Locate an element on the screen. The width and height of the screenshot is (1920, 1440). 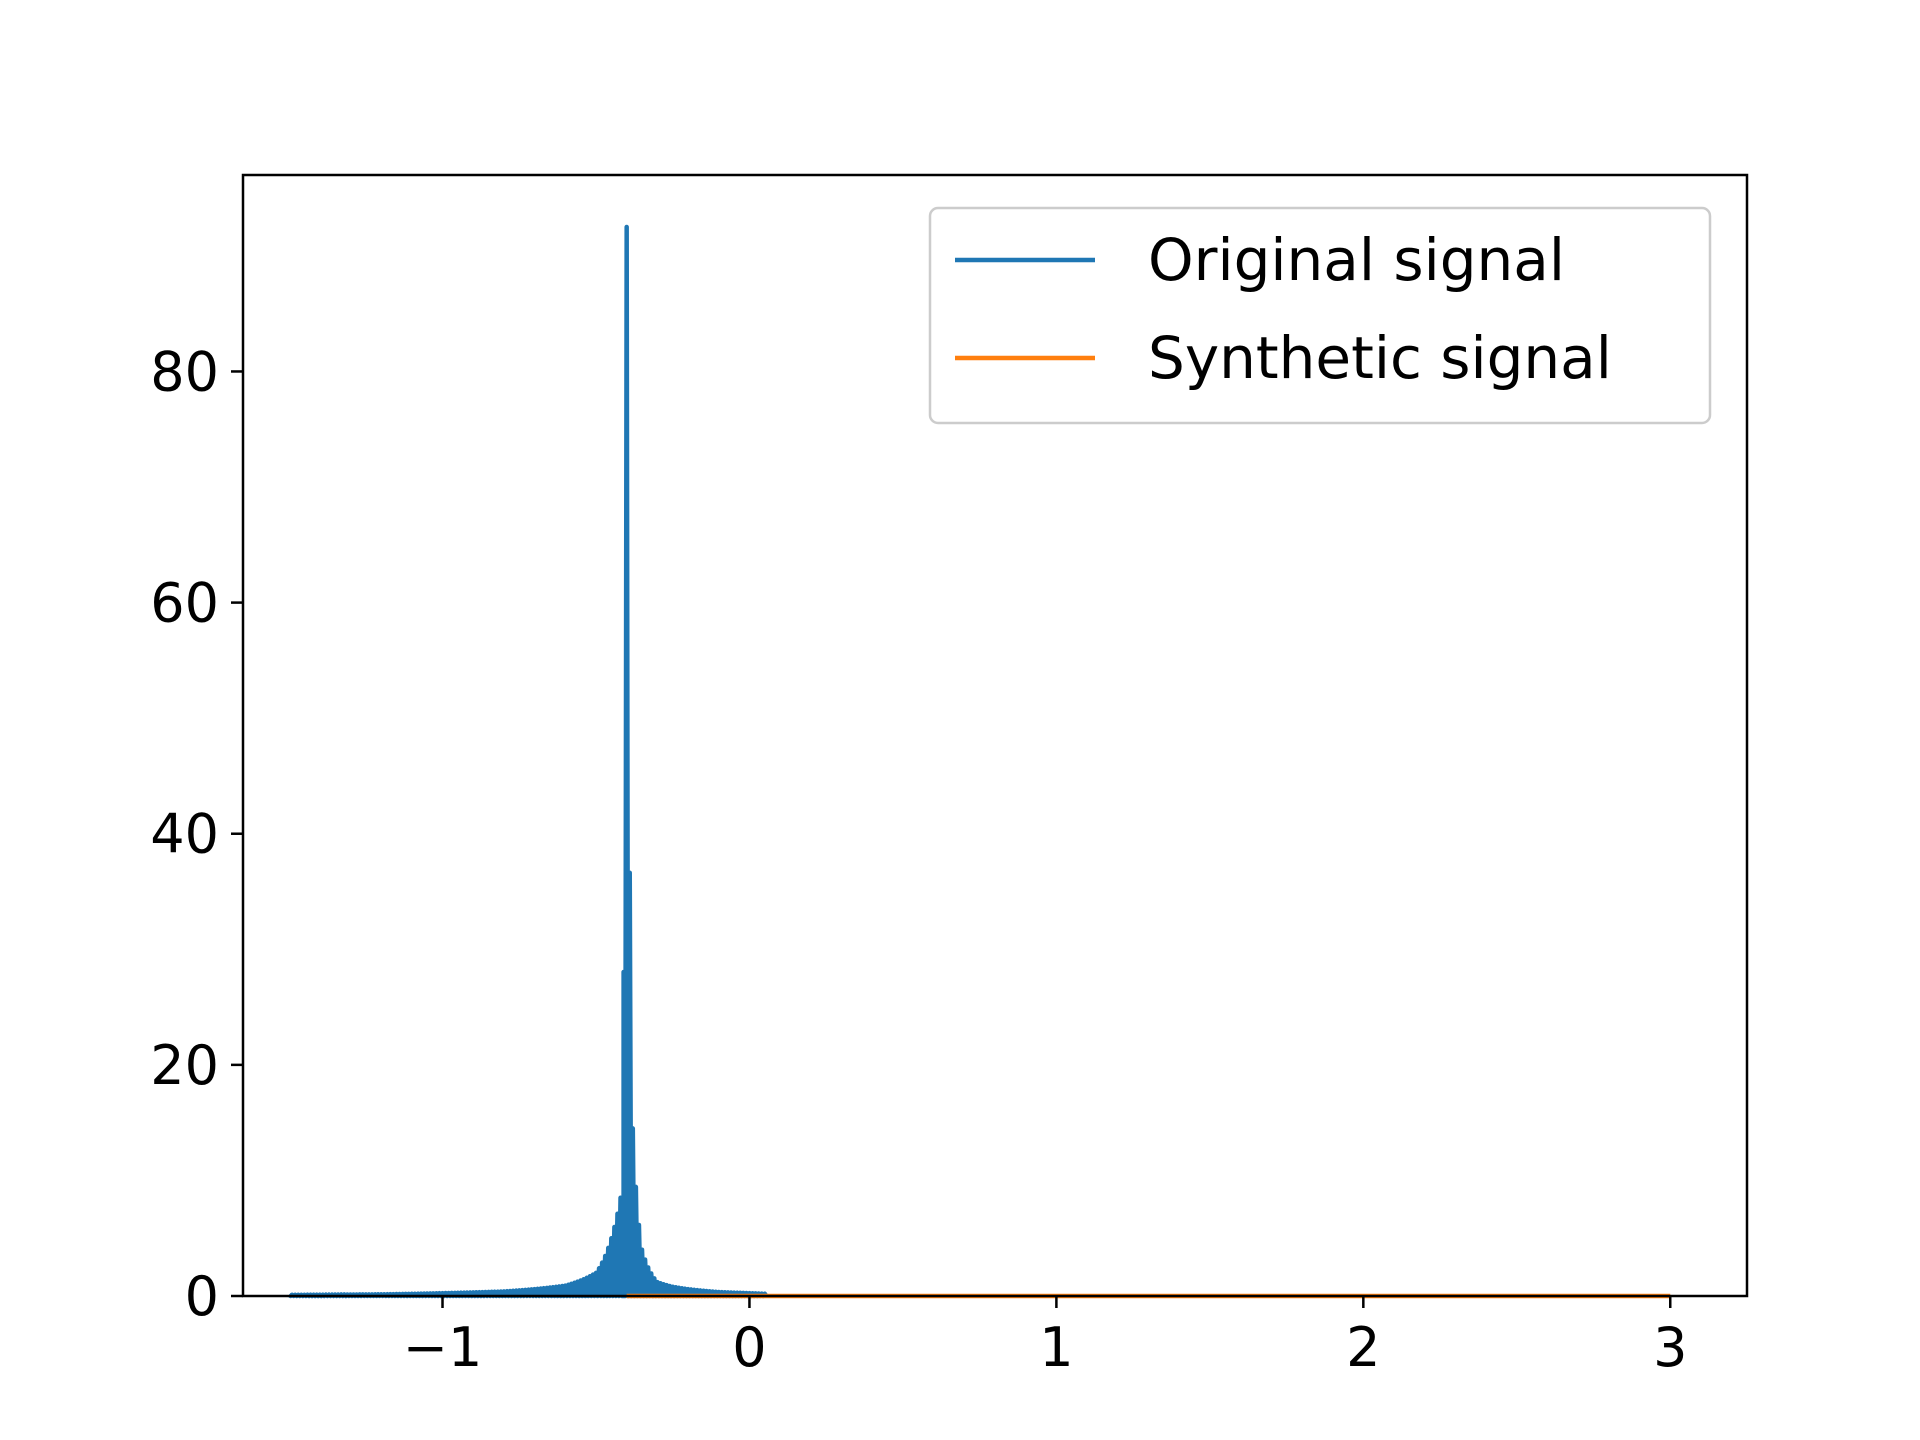
x-tick-label: 0 is located at coordinates (749, 1347).